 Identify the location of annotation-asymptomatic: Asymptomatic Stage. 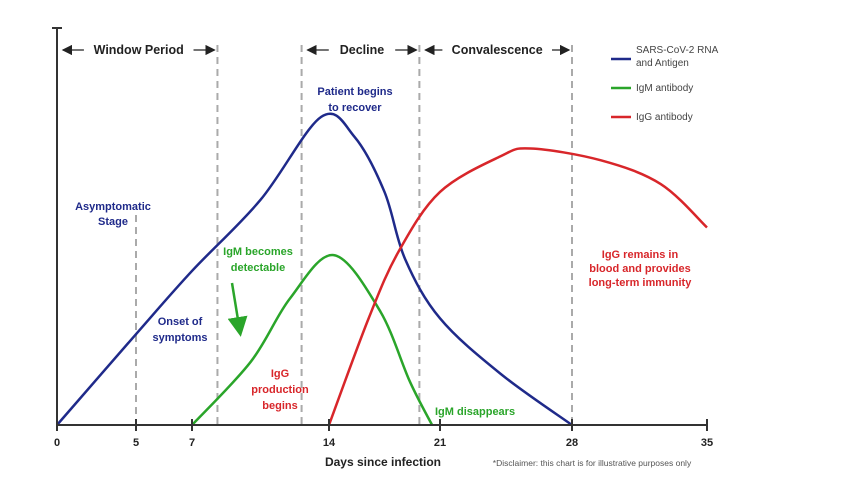
(113, 214).